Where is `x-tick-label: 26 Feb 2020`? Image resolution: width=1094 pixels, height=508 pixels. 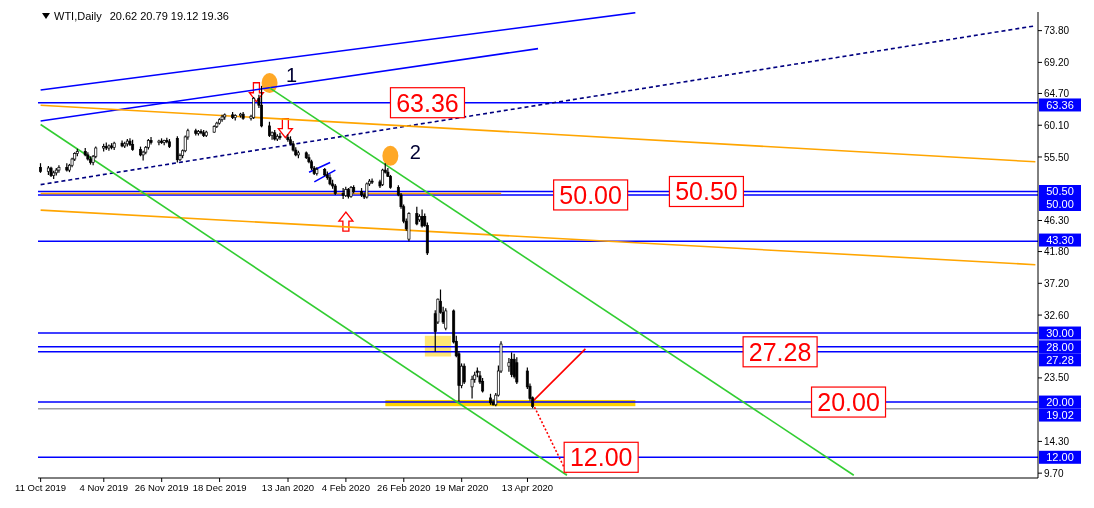 x-tick-label: 26 Feb 2020 is located at coordinates (404, 487).